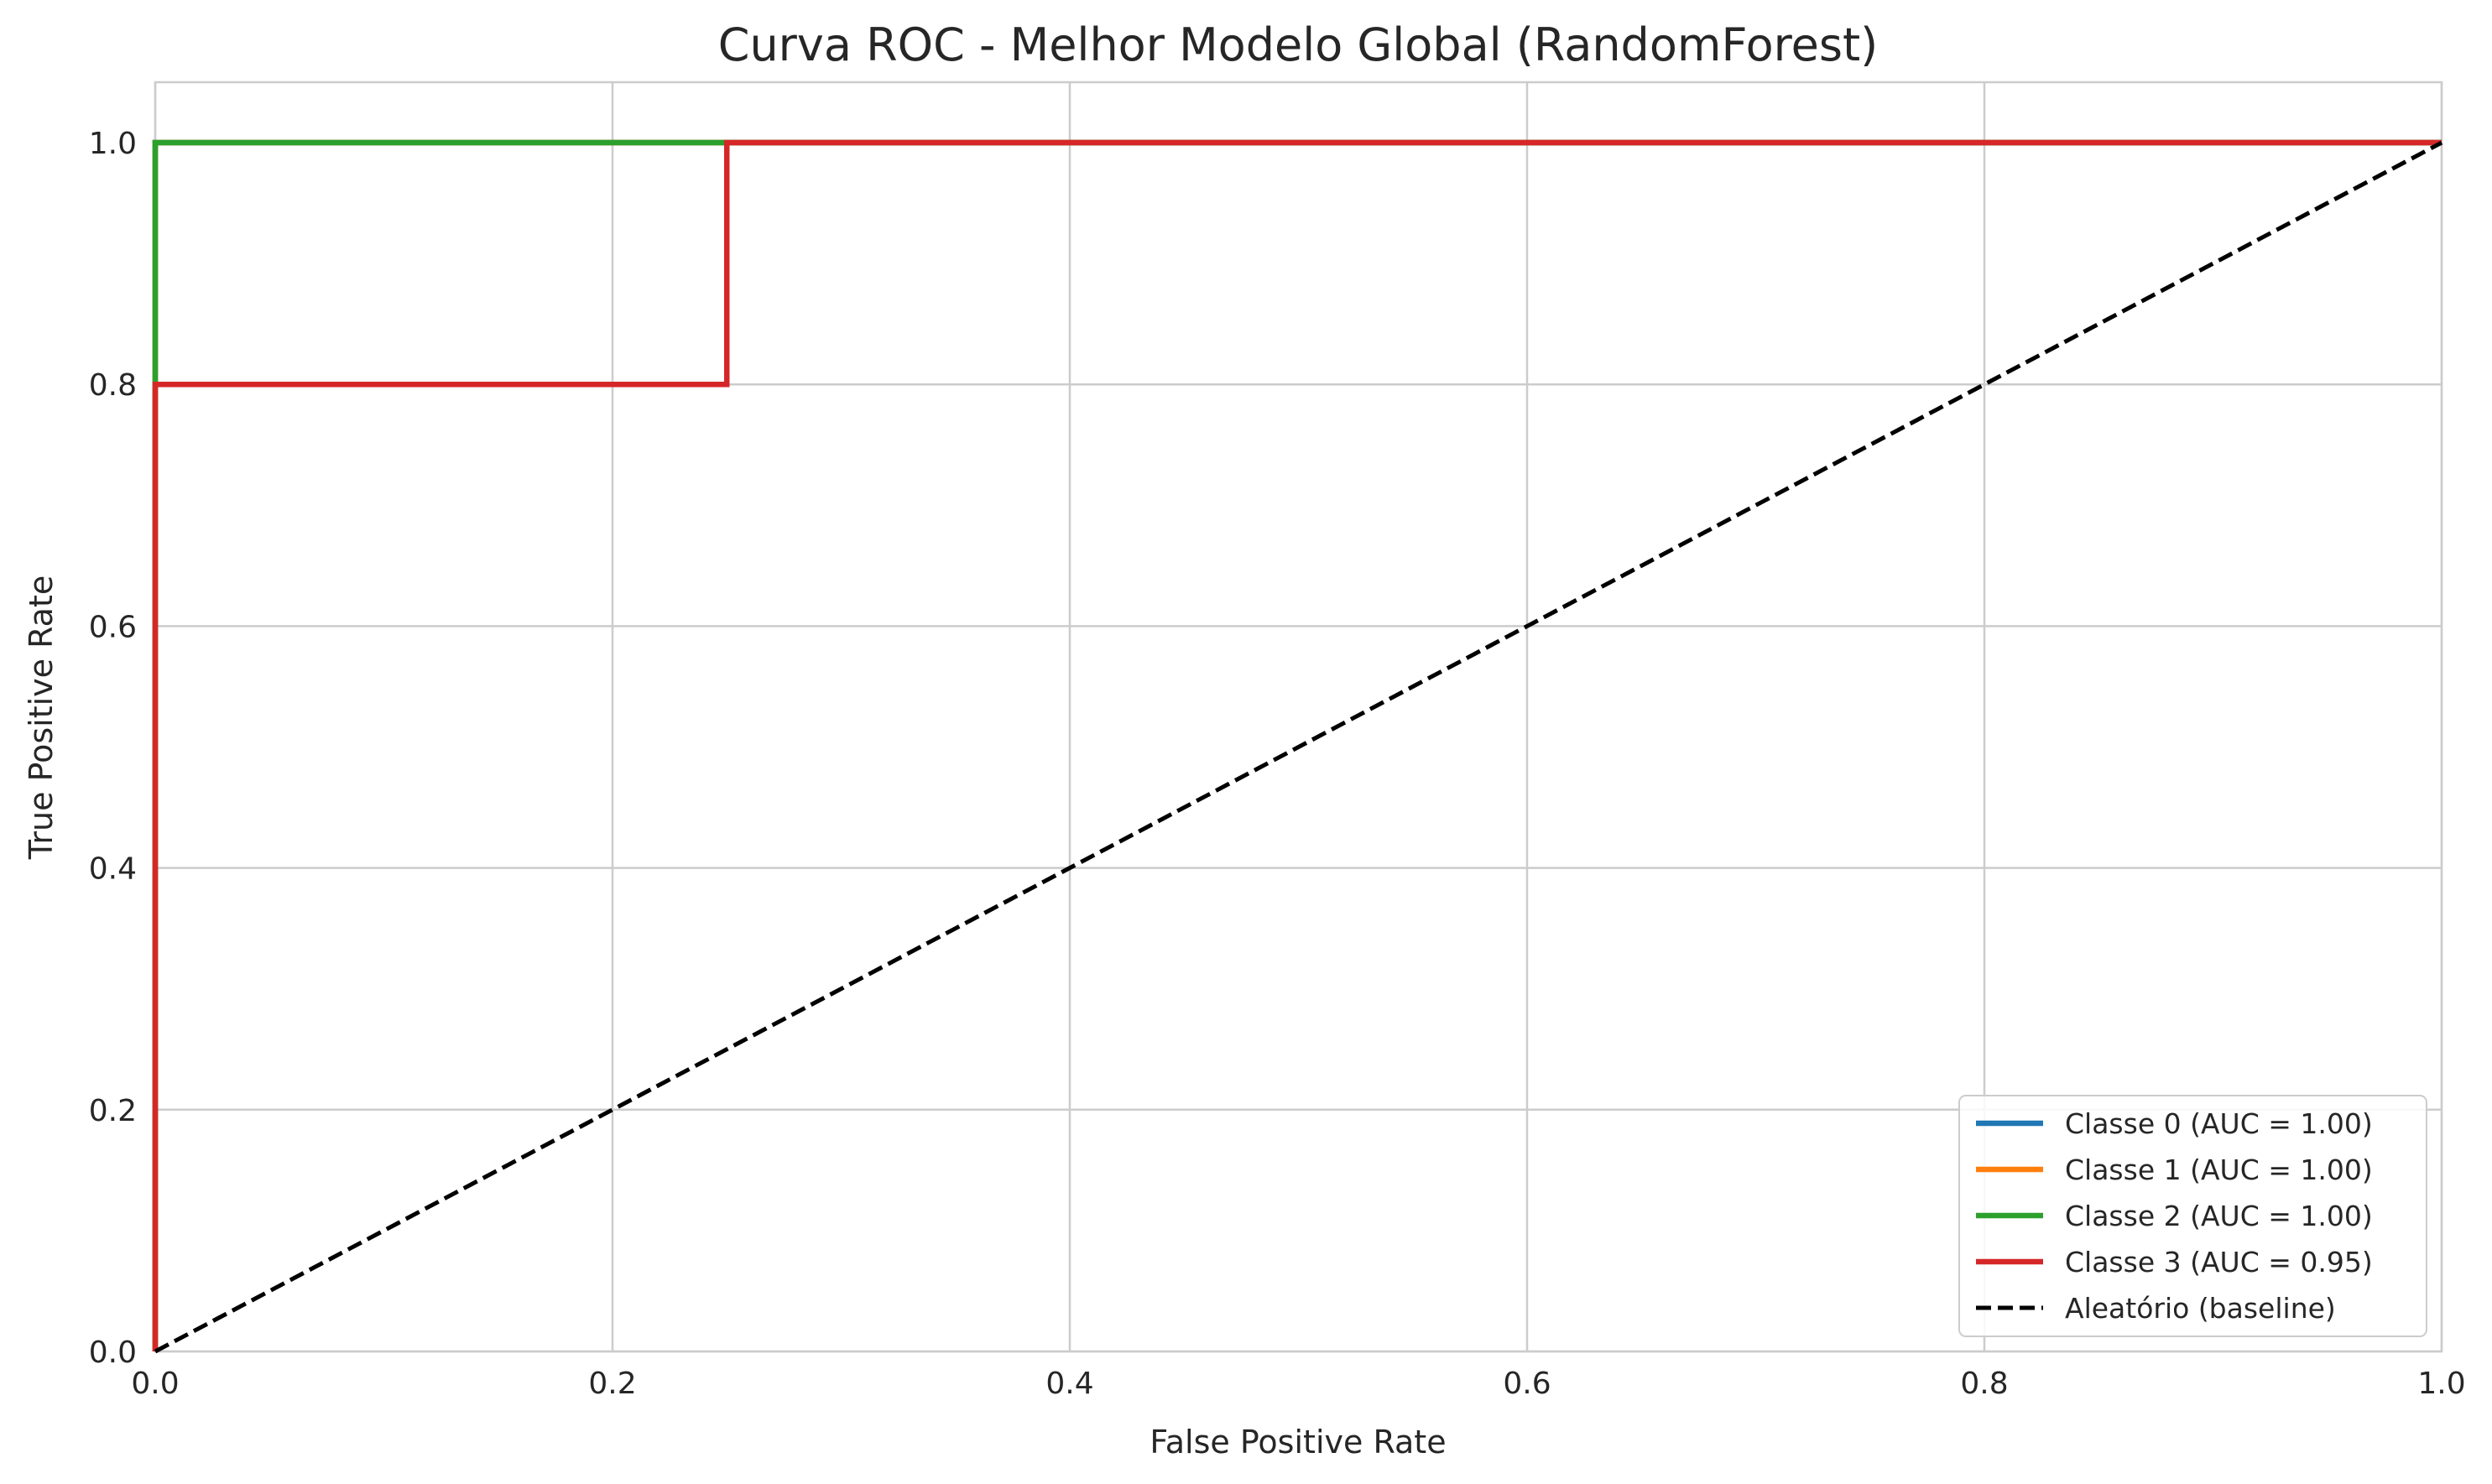  Describe the element at coordinates (2219, 1169) in the screenshot. I see `legend-label-1: Classe 1 (AUC = 1.00)` at that location.